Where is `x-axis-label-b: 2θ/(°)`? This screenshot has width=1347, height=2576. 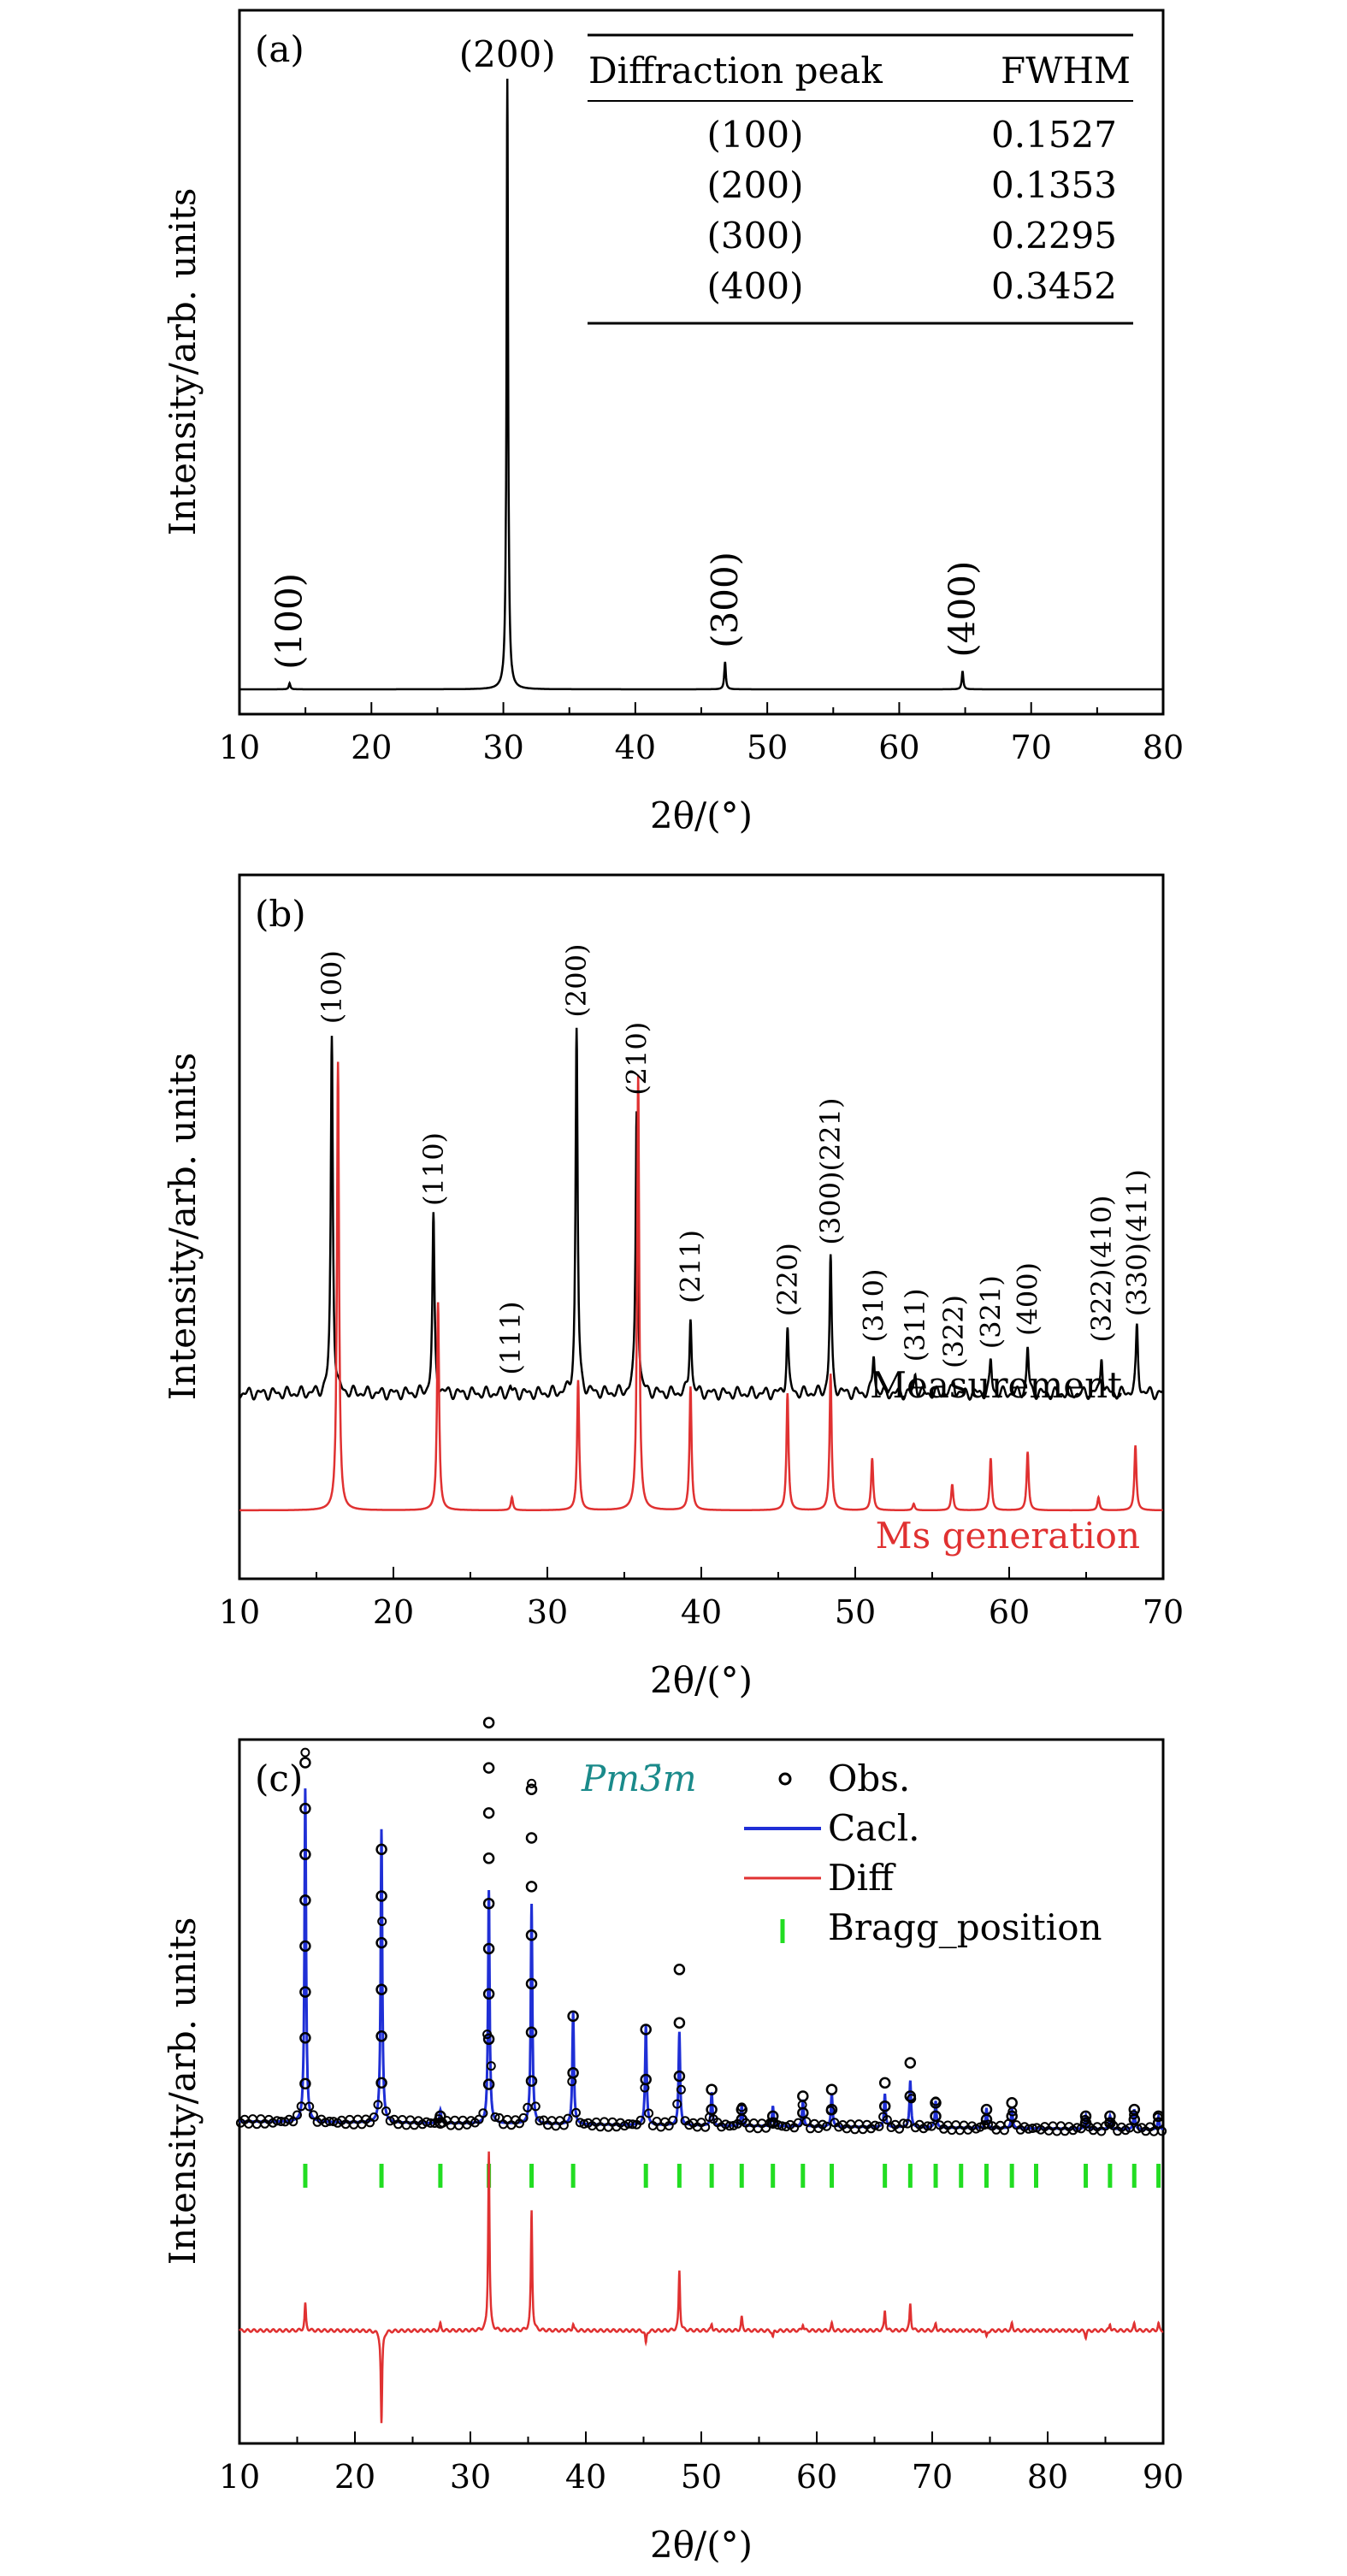
x-axis-label-b: 2θ/(°) is located at coordinates (702, 1680).